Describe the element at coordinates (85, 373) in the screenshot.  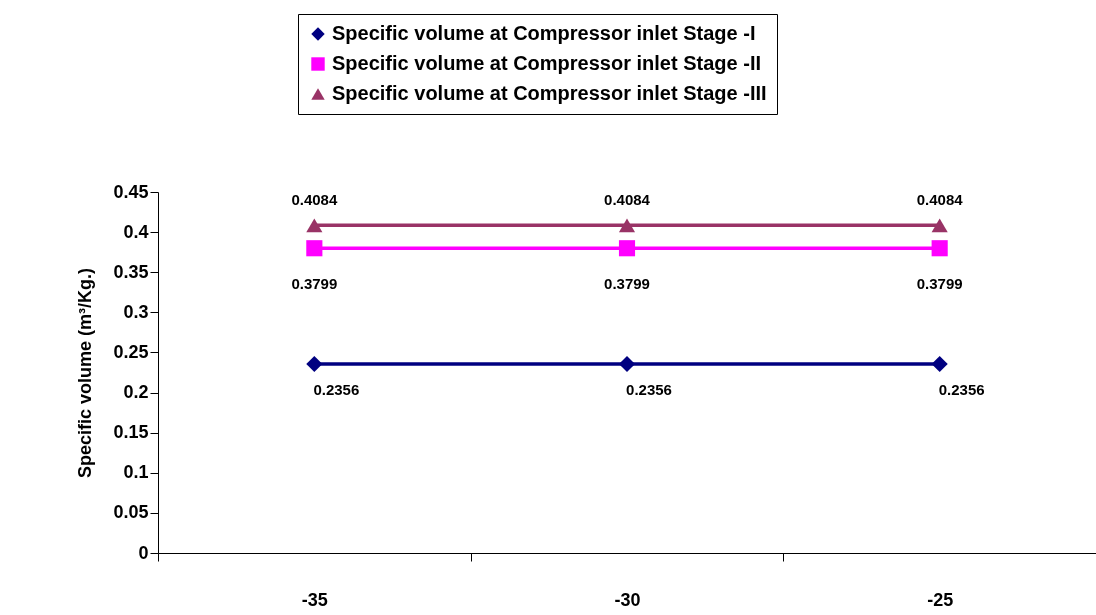
I see `y-axis-title: Specific volume (m³/Kg.)` at that location.